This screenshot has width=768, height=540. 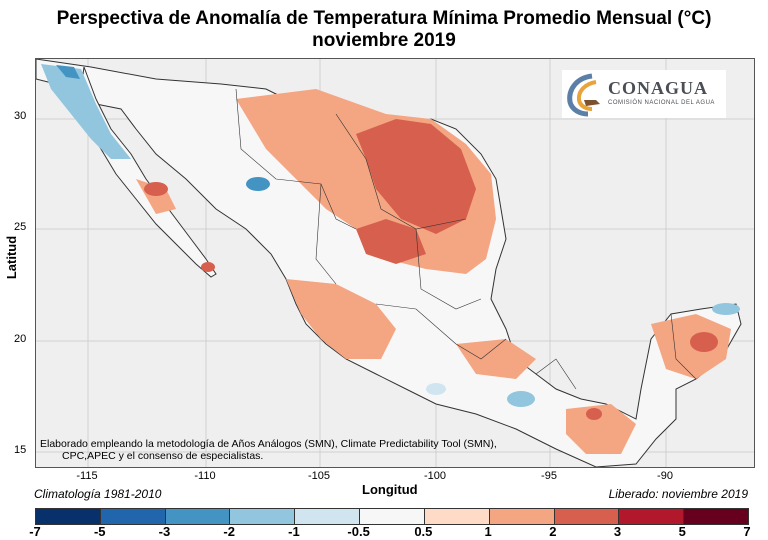 What do you see at coordinates (682, 531) in the screenshot?
I see `colorbar-tick-label: 5` at bounding box center [682, 531].